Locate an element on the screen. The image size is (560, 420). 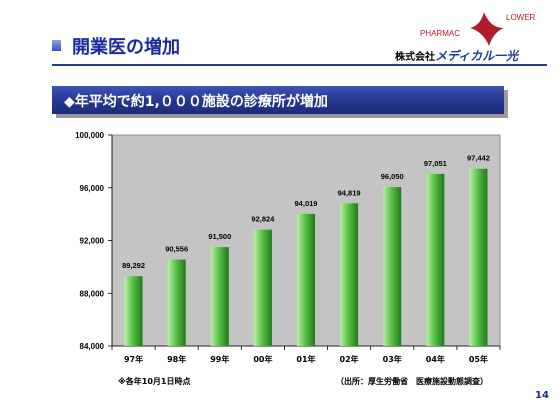
y-tick-label: 96,000 is located at coordinates (92, 188).